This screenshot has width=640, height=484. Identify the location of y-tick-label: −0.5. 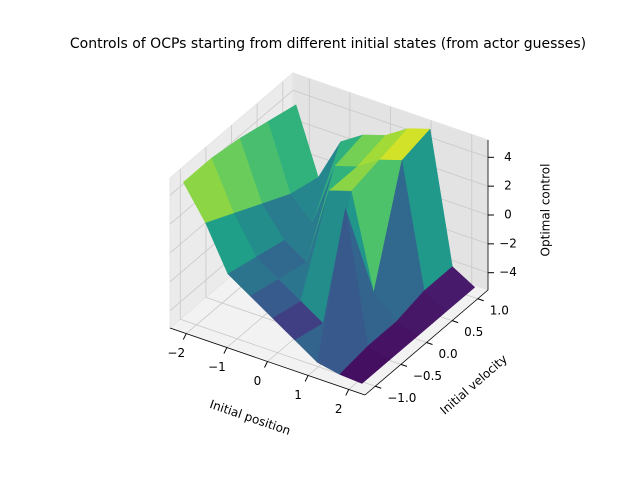
(427, 376).